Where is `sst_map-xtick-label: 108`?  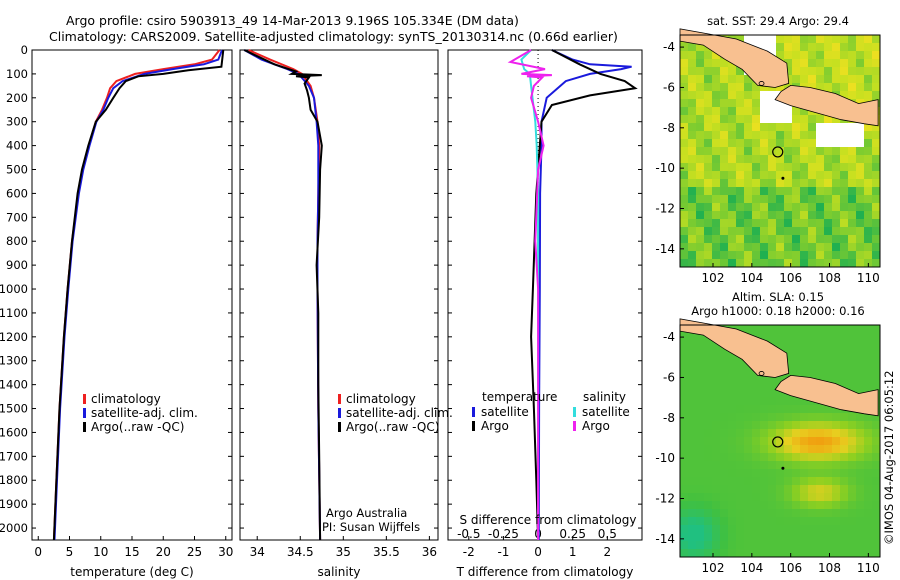
sst_map-xtick-label: 108 is located at coordinates (829, 278).